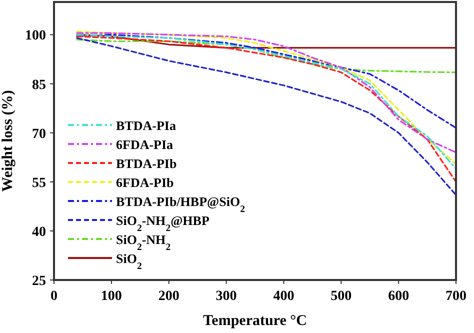 Image resolution: width=474 pixels, height=333 pixels. What do you see at coordinates (283, 296) in the screenshot?
I see `x-tick-label: 400` at bounding box center [283, 296].